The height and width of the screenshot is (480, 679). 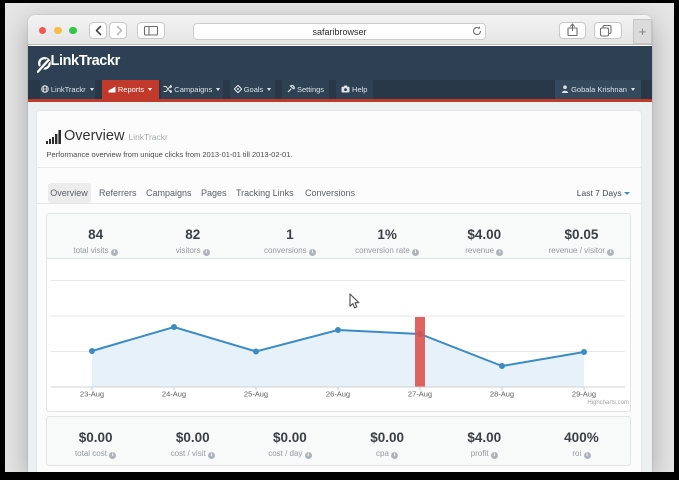 I want to click on svg-text: 27-Aug, so click(x=420, y=394).